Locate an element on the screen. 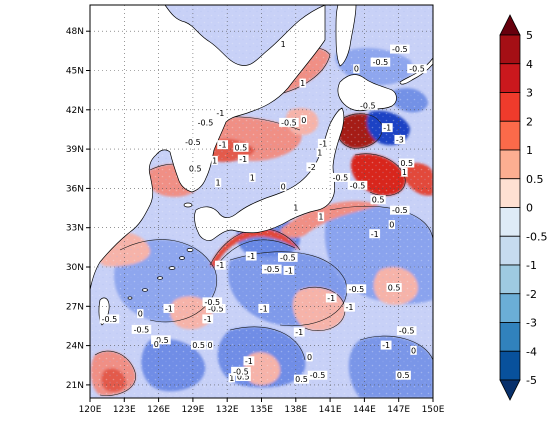 This screenshot has height=423, width=547. lat-tick-label: 42N is located at coordinates (75, 111).